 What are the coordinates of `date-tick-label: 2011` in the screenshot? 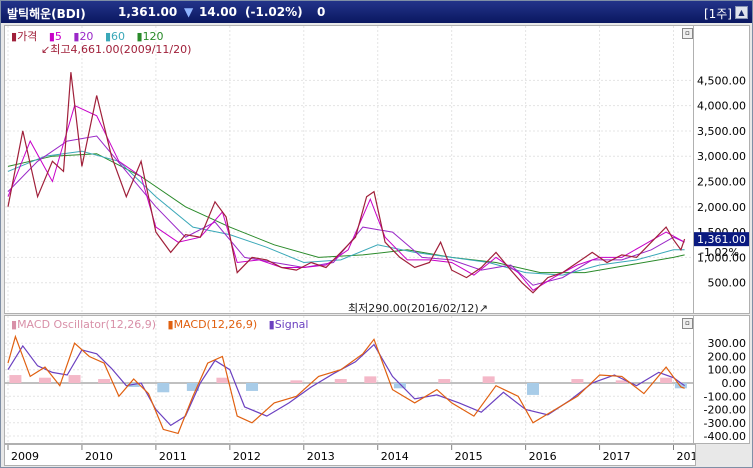 It's located at (173, 456).